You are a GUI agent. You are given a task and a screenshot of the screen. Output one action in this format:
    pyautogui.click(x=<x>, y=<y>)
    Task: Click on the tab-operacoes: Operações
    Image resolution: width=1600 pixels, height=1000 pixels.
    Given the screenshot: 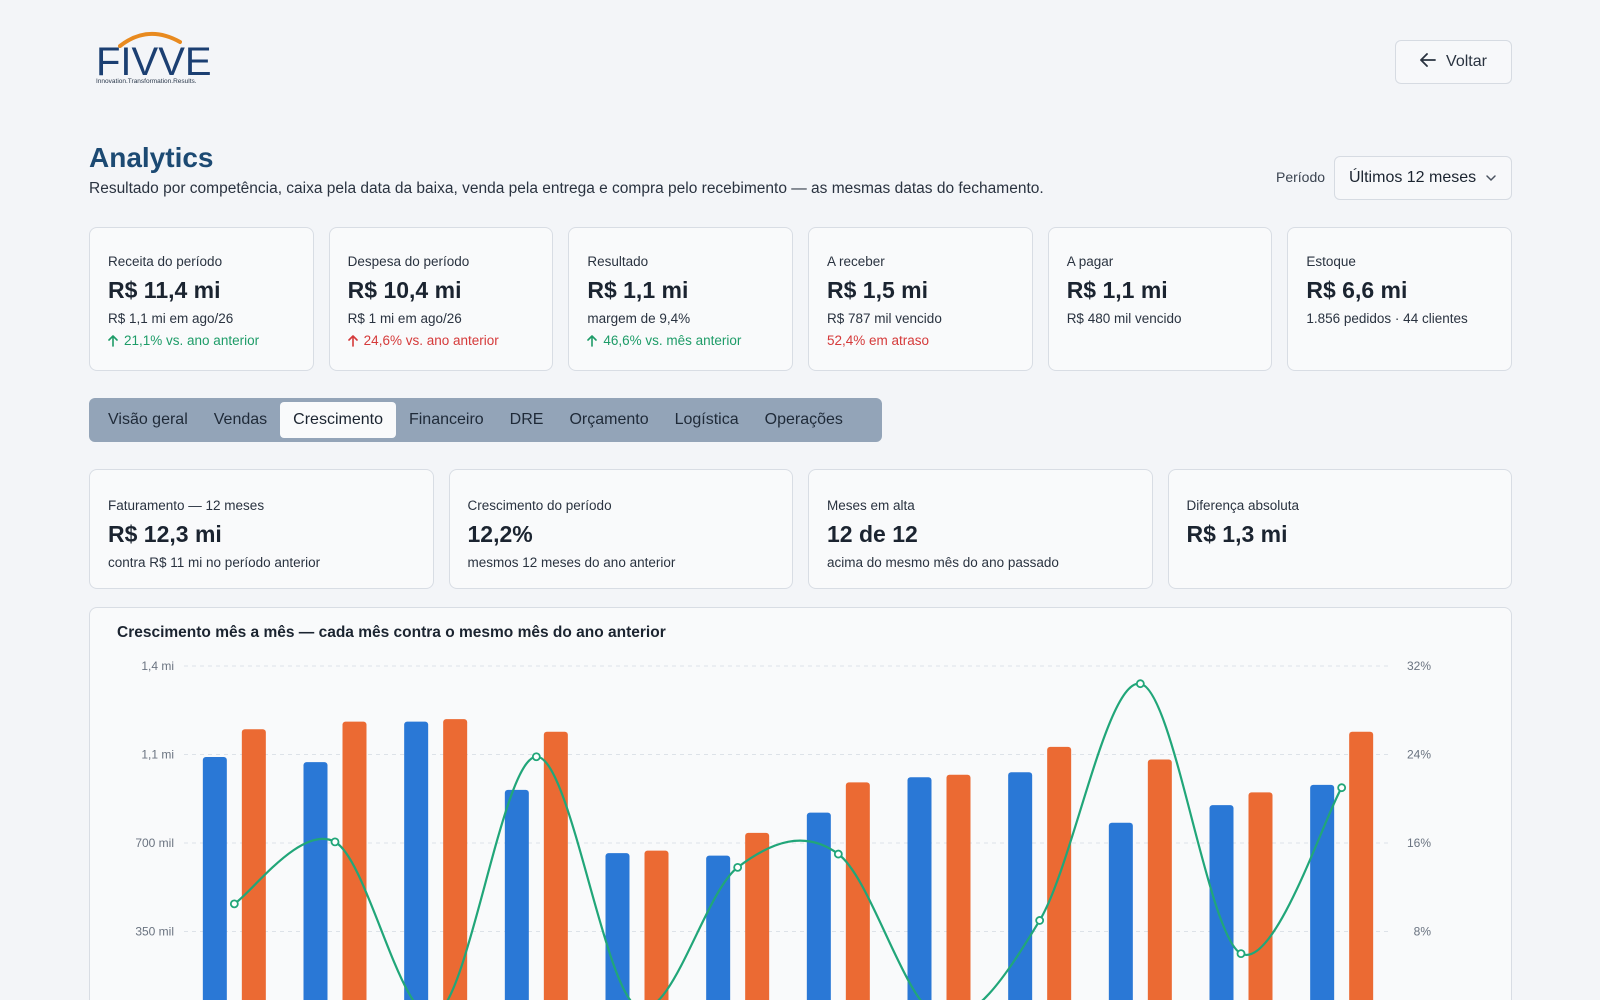 What is the action you would take?
    pyautogui.click(x=803, y=419)
    